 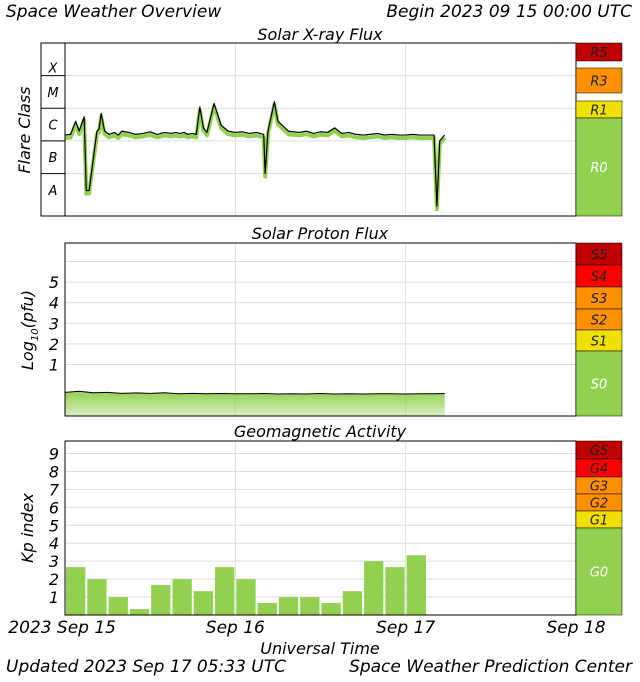 What do you see at coordinates (53, 68) in the screenshot?
I see `class-label-x: X` at bounding box center [53, 68].